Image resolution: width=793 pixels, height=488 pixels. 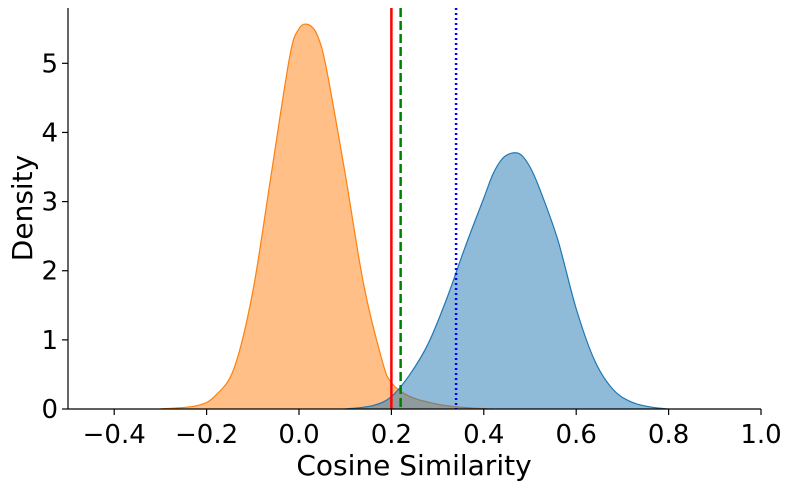 I want to click on y-tick-label: 2, so click(x=49, y=272).